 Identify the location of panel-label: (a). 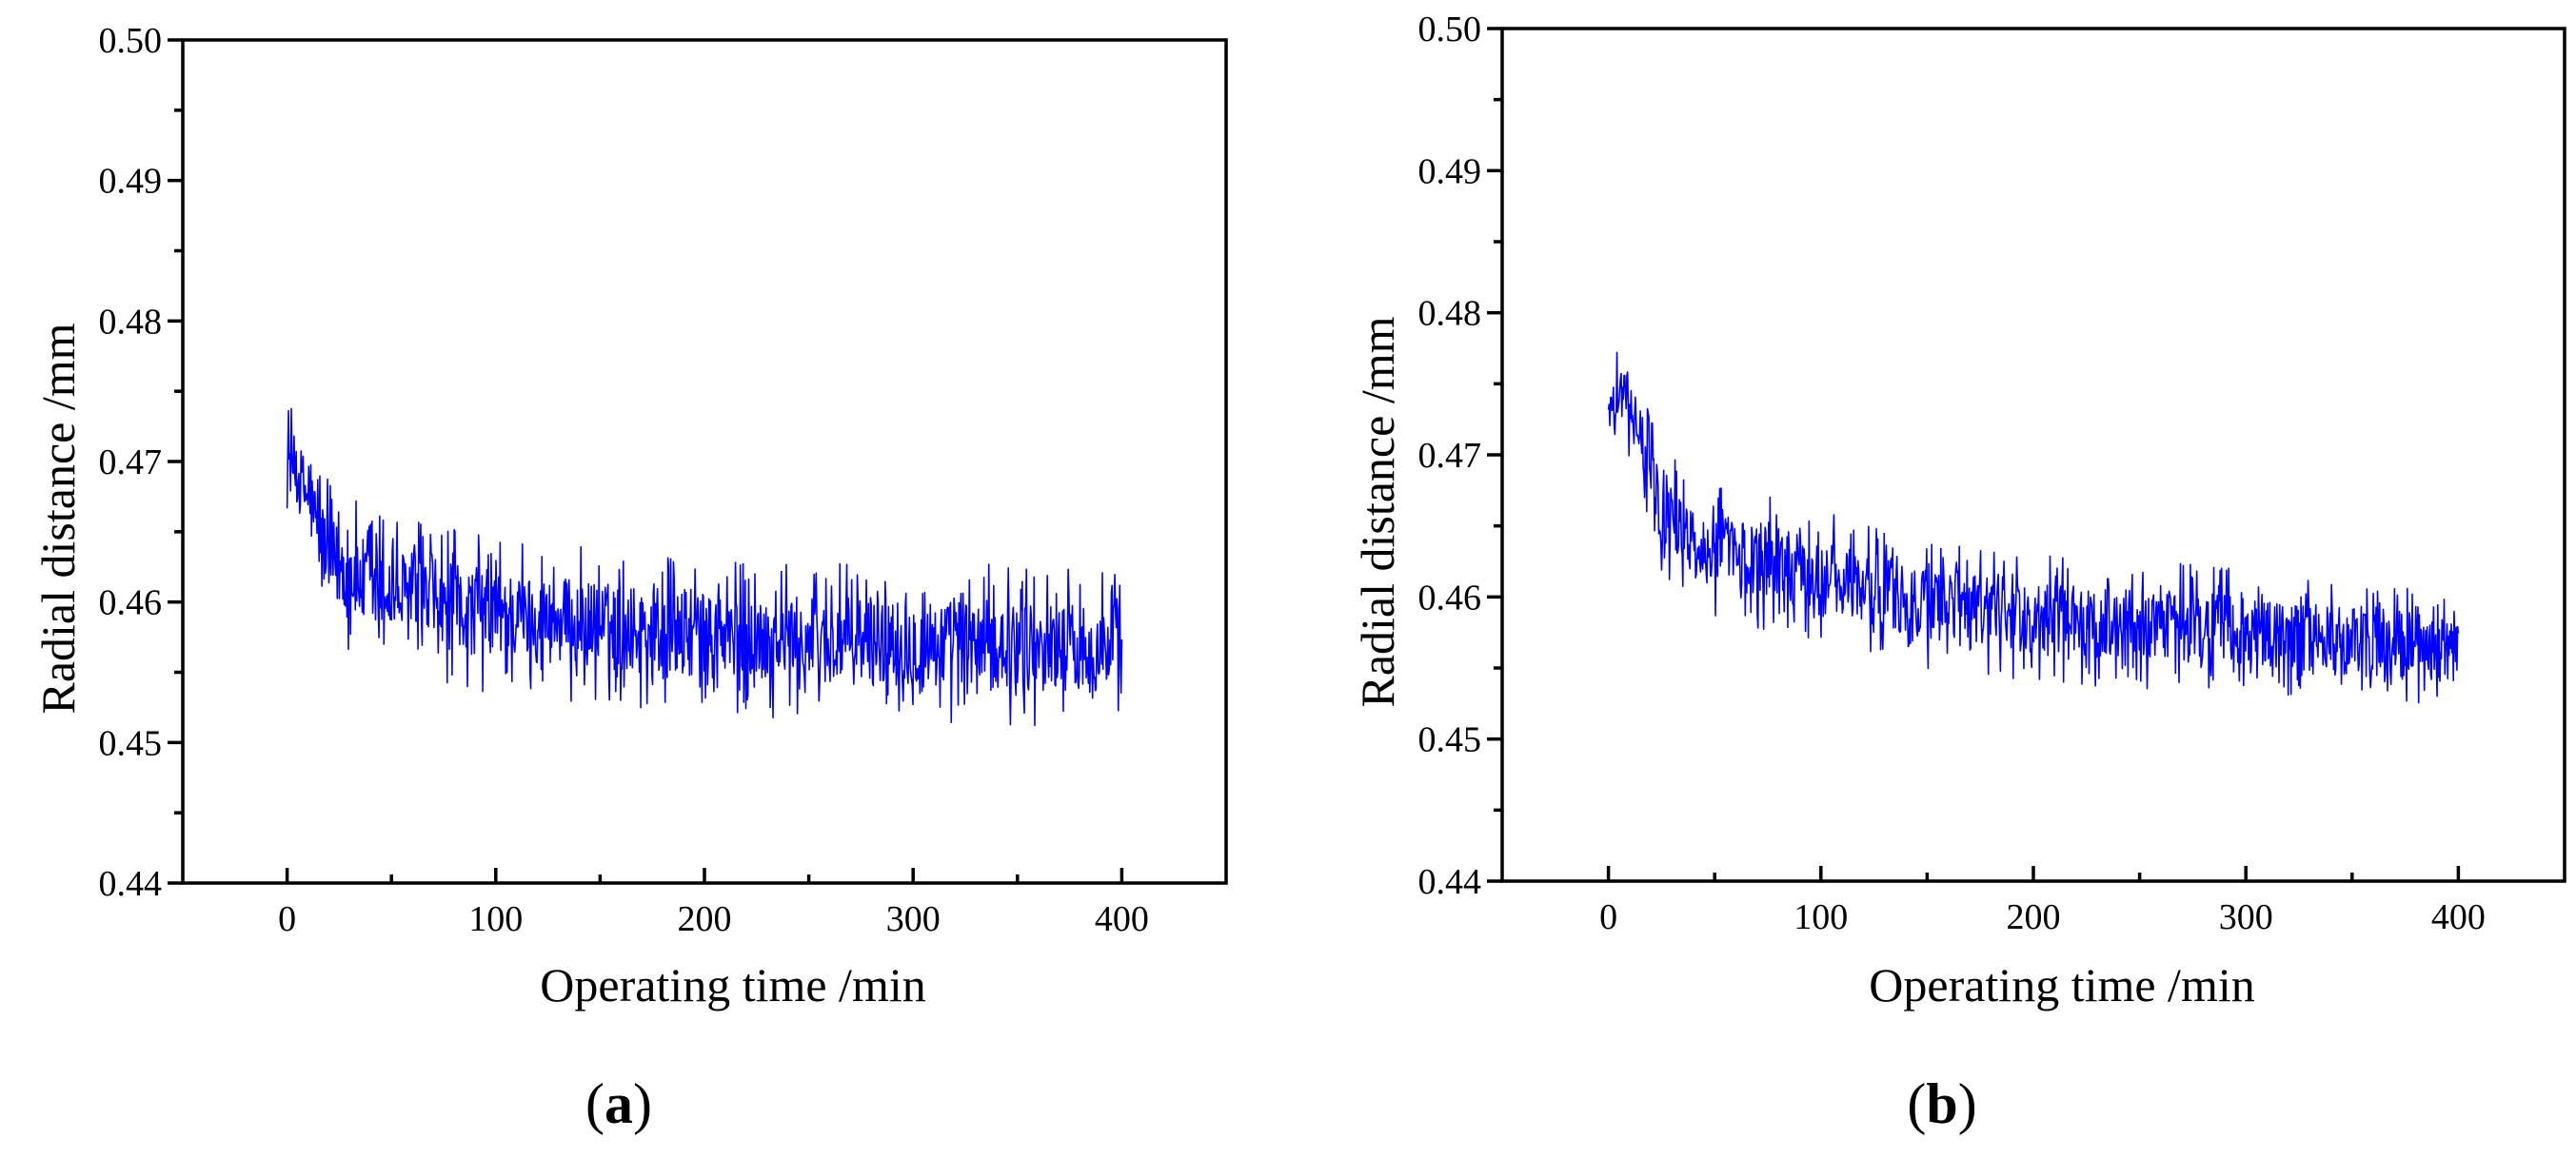
(618, 1103).